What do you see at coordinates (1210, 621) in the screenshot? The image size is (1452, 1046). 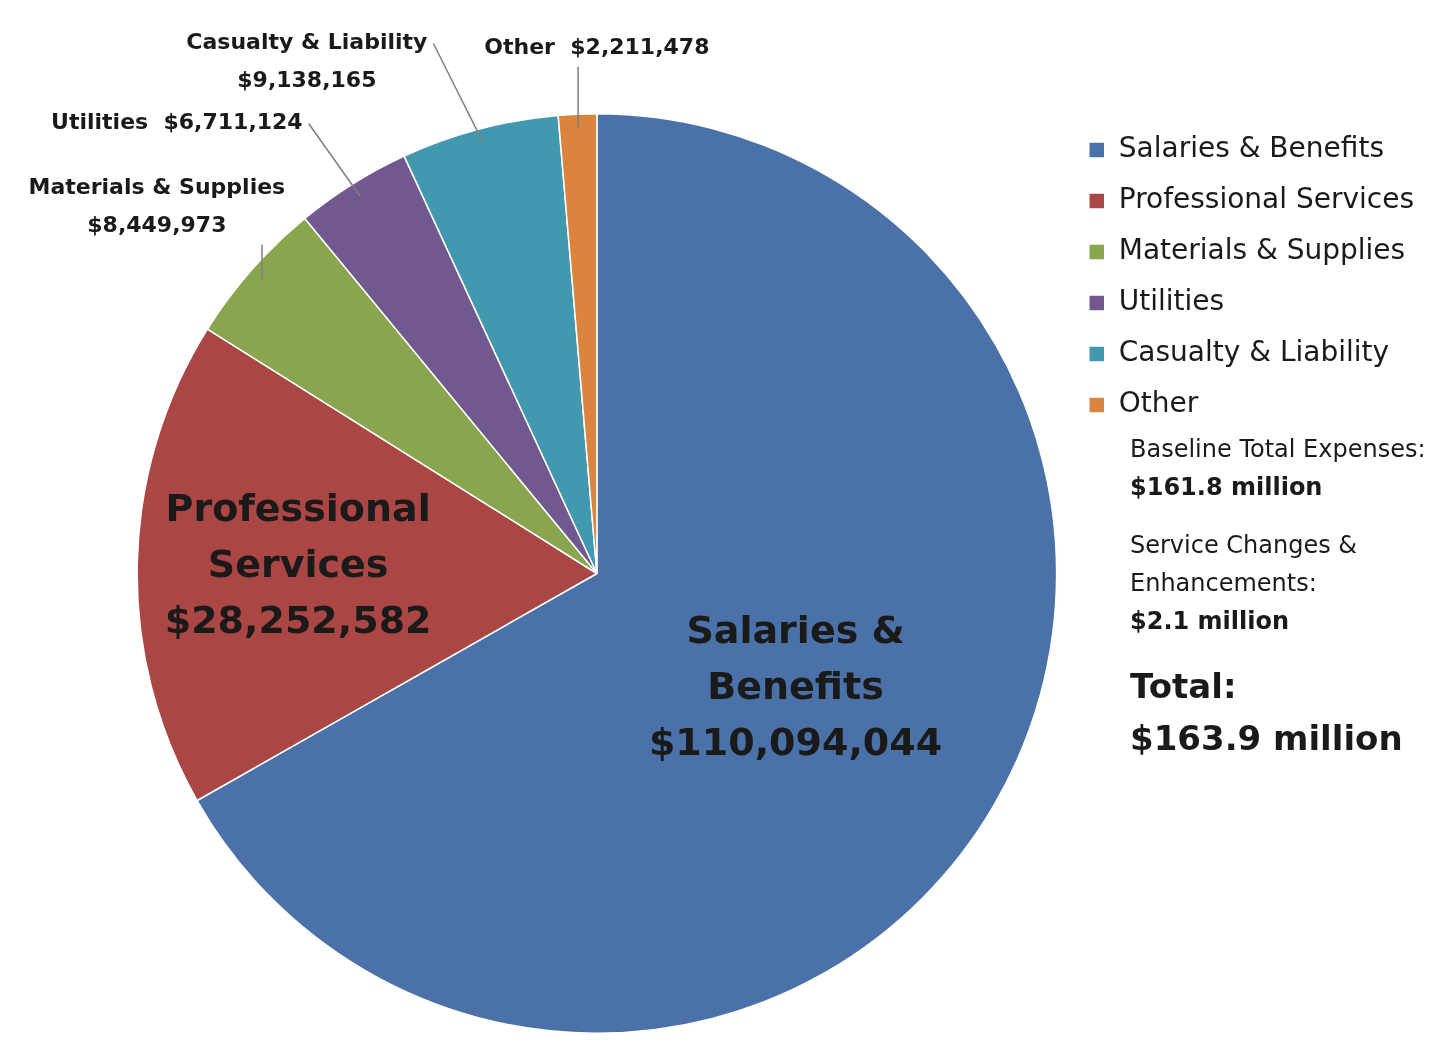 I see `text: $2.1 million` at bounding box center [1210, 621].